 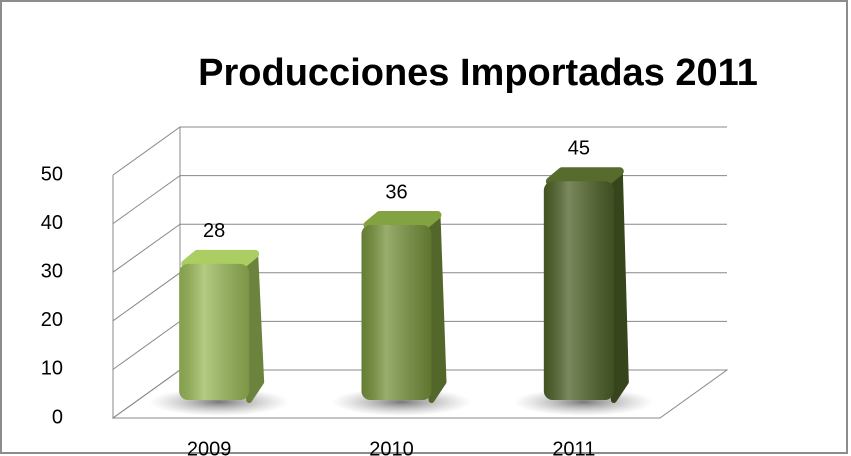 What do you see at coordinates (52, 174) in the screenshot?
I see `y-tick-label: 50` at bounding box center [52, 174].